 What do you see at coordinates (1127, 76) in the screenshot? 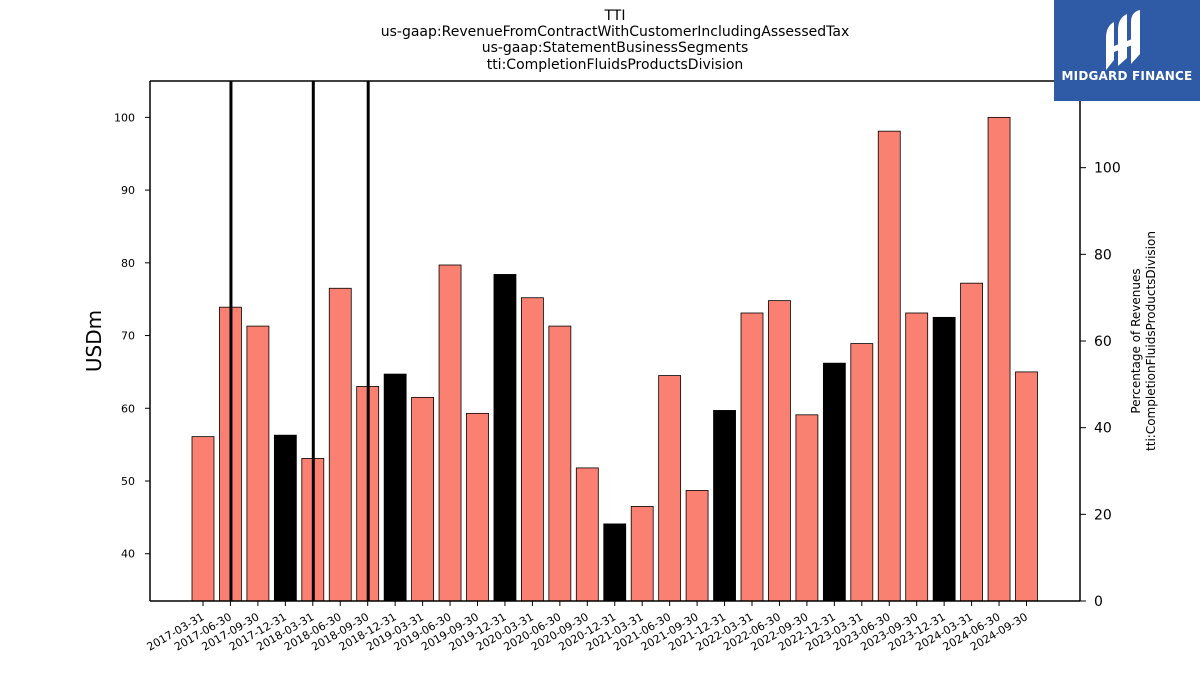
I see `logo-text: MIDGARD FINANCE` at bounding box center [1127, 76].